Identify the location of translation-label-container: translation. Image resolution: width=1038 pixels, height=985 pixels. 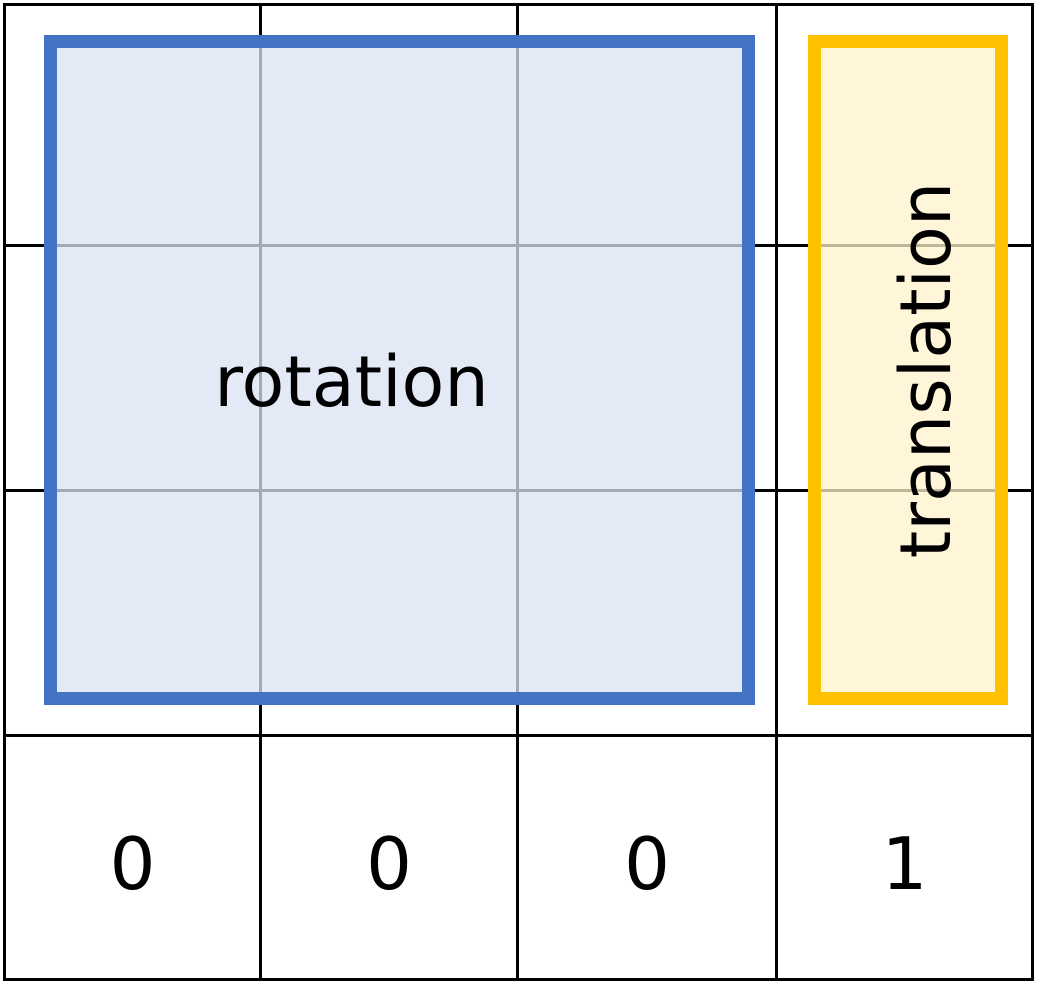
(908, 370).